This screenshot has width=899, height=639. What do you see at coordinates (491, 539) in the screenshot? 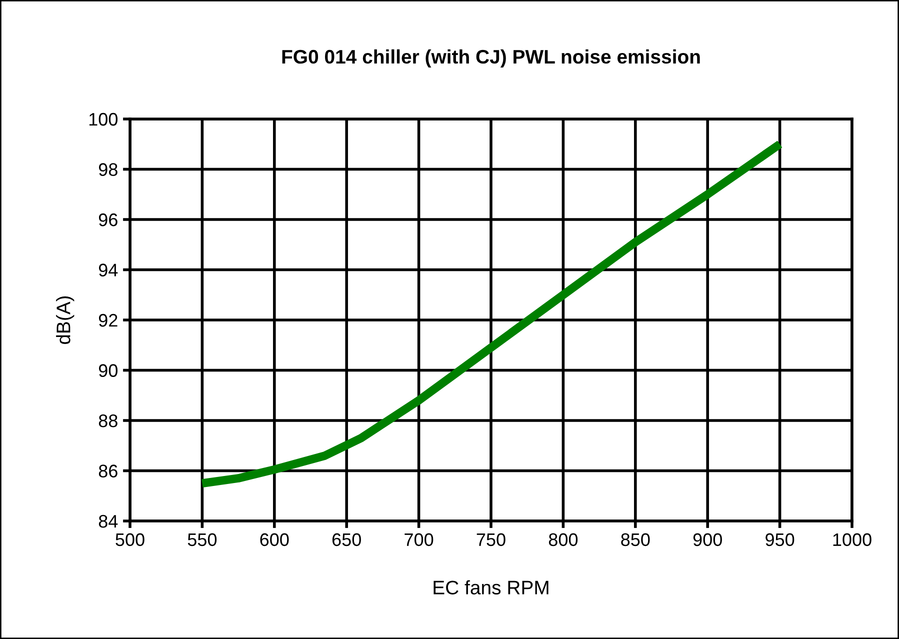
I see `x-tick-label: 750` at bounding box center [491, 539].